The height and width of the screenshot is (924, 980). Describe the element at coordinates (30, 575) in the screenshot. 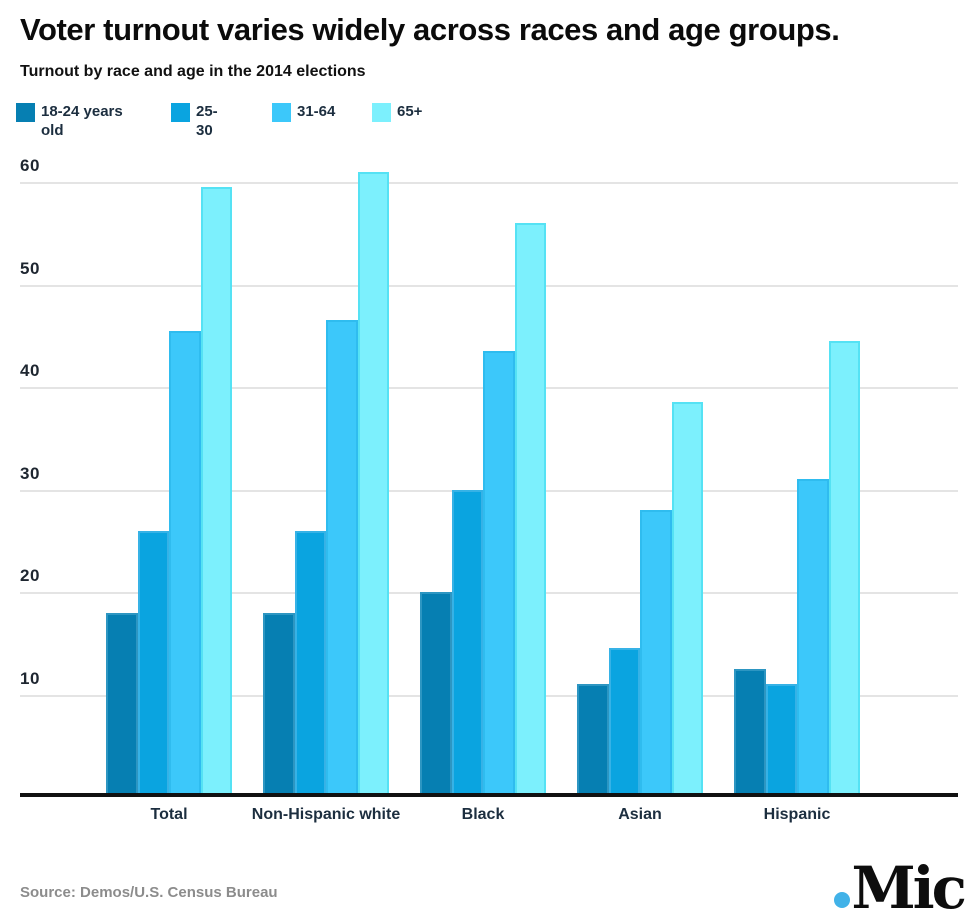

I see `y-tick-label-20: 20` at that location.